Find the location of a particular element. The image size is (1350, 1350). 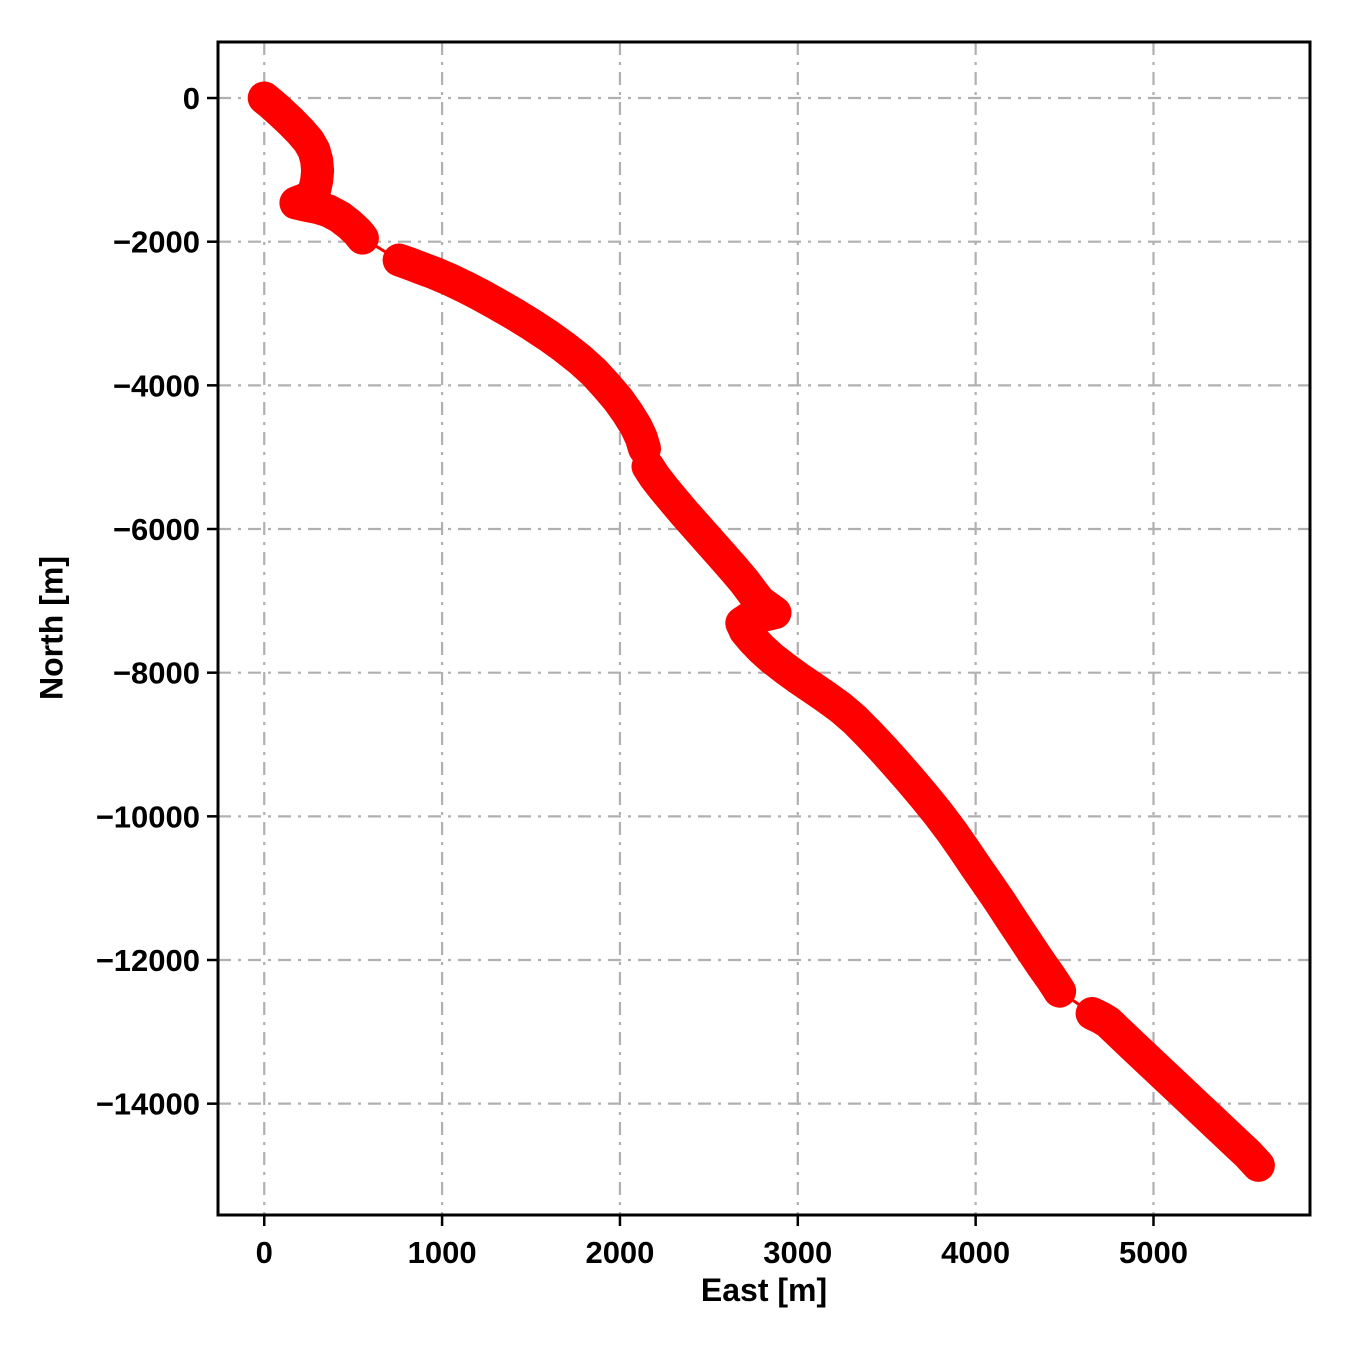

y-tick-label: −6000 is located at coordinates (156, 529).